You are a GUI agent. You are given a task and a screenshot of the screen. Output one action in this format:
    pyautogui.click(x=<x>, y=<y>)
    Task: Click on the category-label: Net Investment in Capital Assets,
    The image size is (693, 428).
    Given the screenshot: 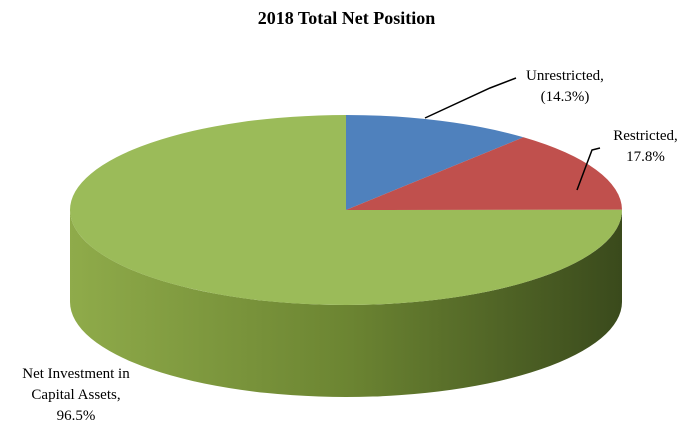 What is the action you would take?
    pyautogui.click(x=76, y=384)
    